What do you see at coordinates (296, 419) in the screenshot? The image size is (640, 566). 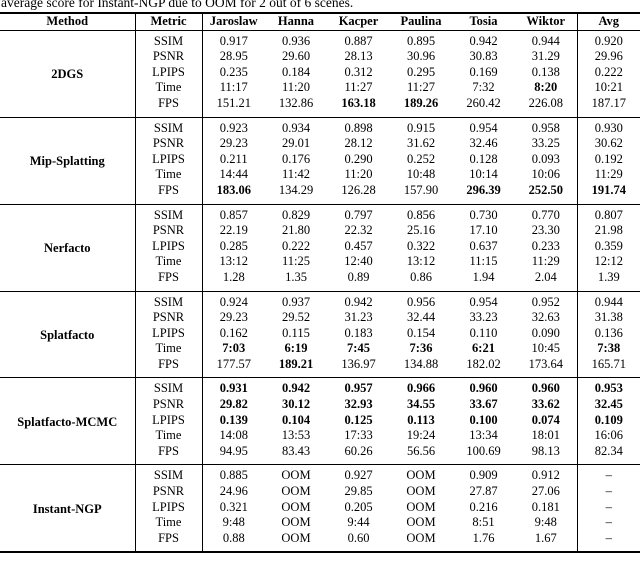 I see `scene-value-cell: 0.104` at bounding box center [296, 419].